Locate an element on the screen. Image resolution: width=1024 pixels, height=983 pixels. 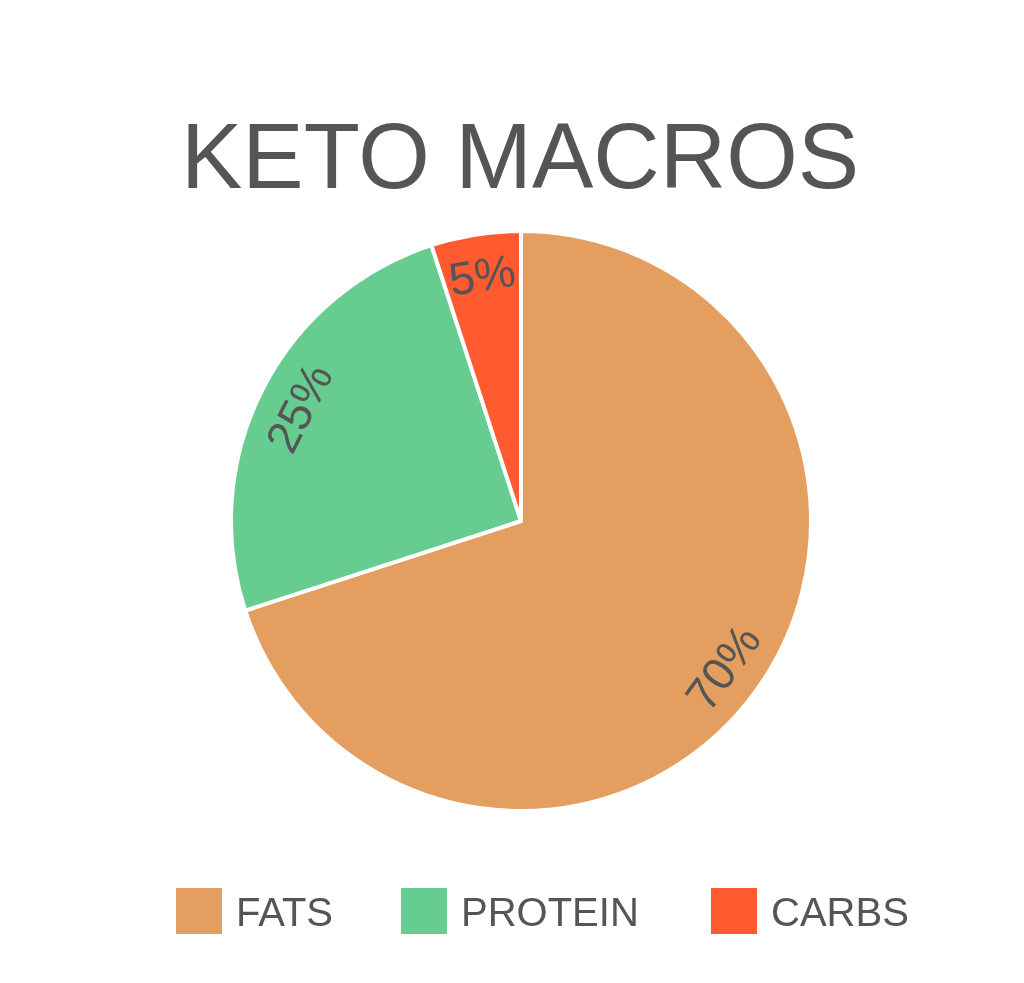
legend-label: CARBS is located at coordinates (840, 912).